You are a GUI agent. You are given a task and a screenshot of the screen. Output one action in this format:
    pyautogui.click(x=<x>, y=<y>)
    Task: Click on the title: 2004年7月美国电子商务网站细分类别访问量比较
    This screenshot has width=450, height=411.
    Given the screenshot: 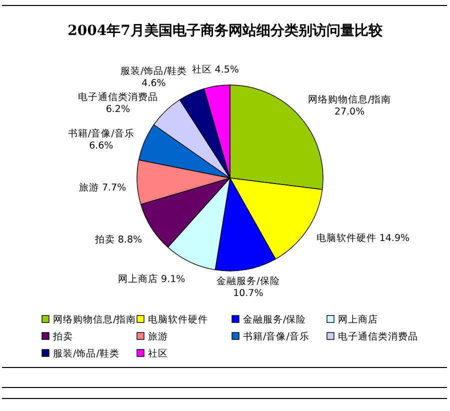 What is the action you would take?
    pyautogui.click(x=225, y=31)
    